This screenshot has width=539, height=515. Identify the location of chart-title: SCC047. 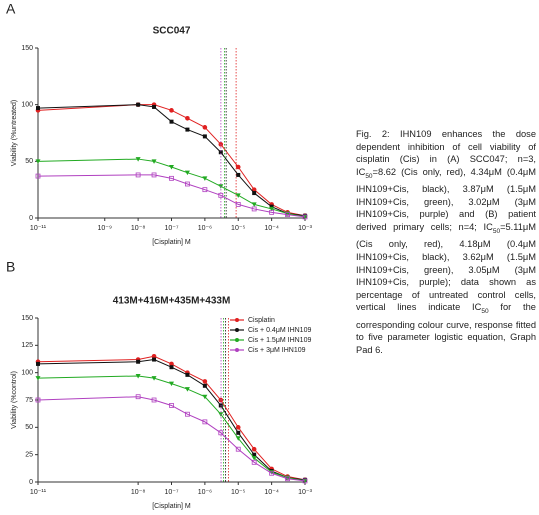
(172, 31).